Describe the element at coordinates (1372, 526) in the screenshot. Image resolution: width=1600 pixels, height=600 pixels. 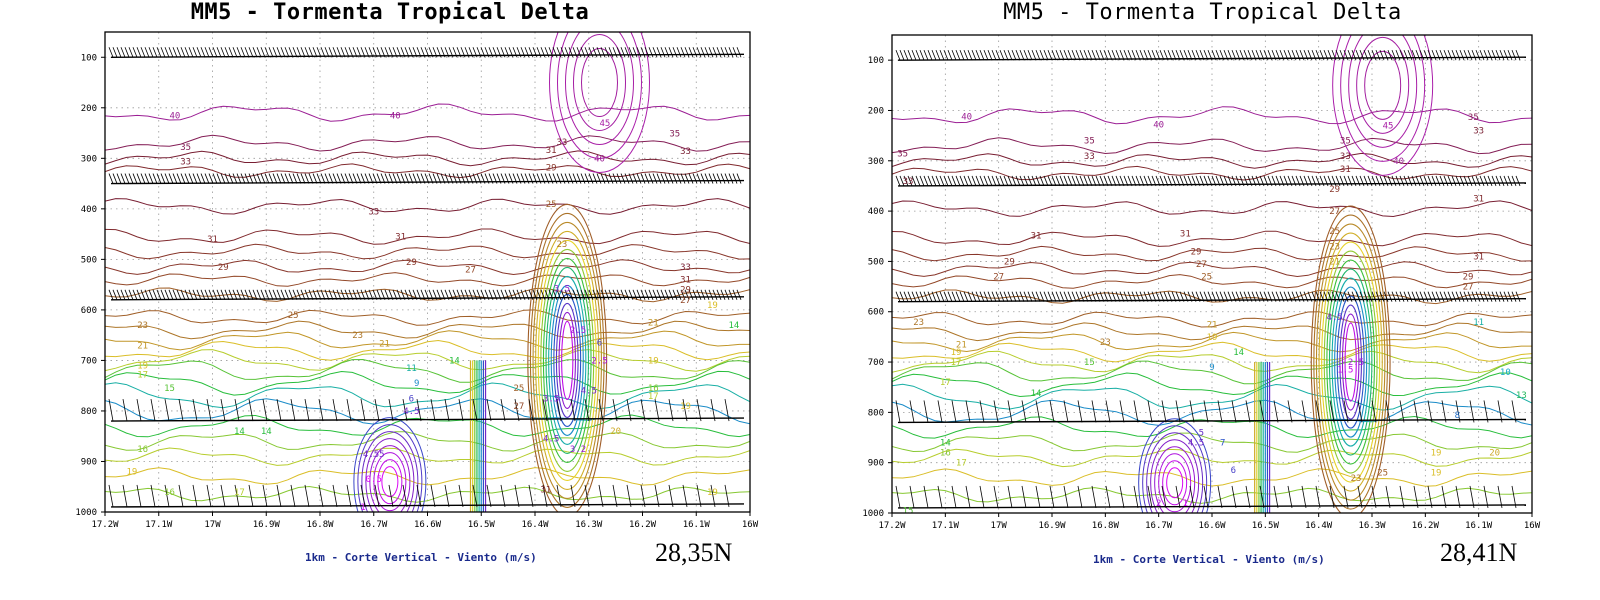
I see `x-tick-label: 16.3W` at that location.